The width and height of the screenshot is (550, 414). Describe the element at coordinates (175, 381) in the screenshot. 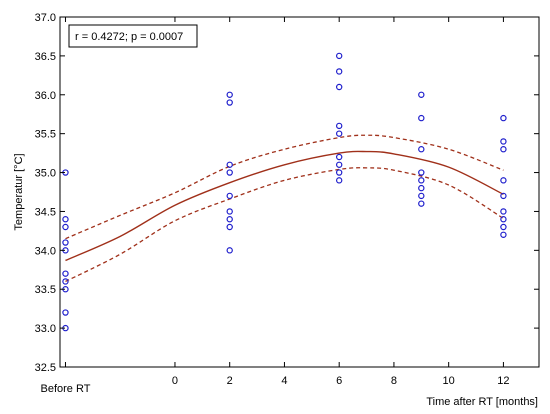

I see `x-tick-label: 0` at that location.